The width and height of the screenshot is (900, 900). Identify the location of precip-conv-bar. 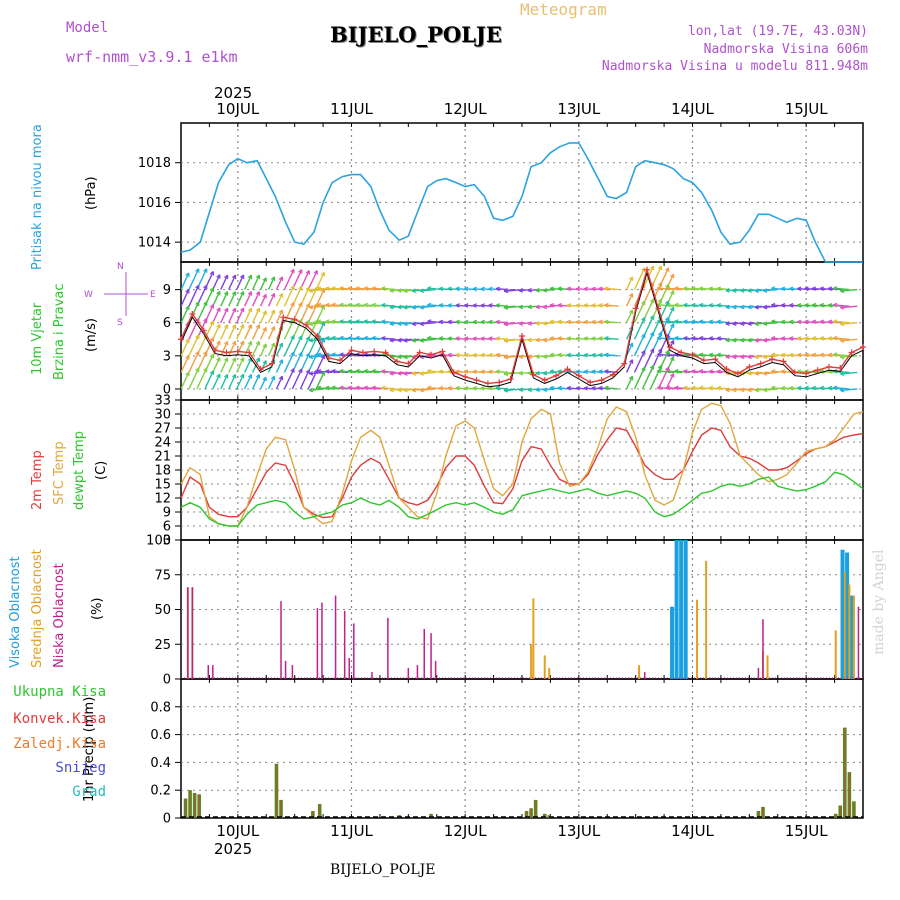
(854, 809).